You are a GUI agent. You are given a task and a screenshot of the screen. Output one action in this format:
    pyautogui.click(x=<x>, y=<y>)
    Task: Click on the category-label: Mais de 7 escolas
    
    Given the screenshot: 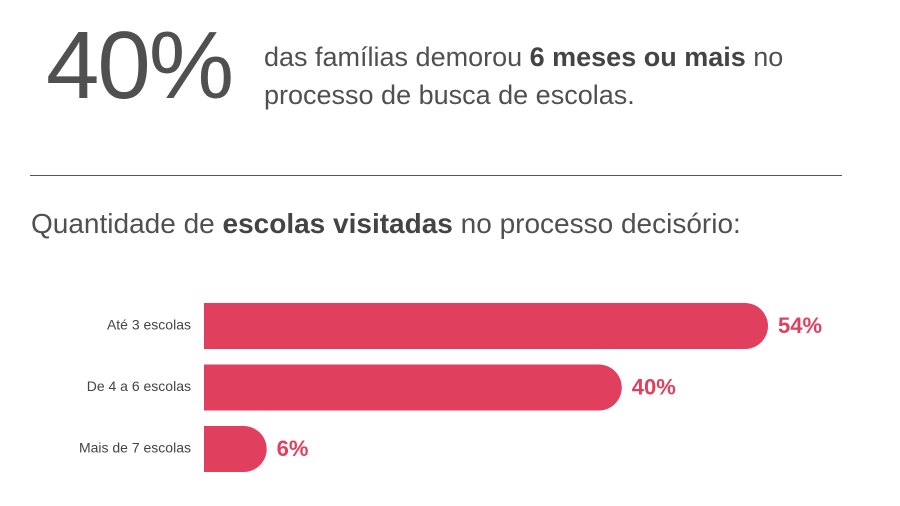 What is the action you would take?
    pyautogui.click(x=135, y=448)
    